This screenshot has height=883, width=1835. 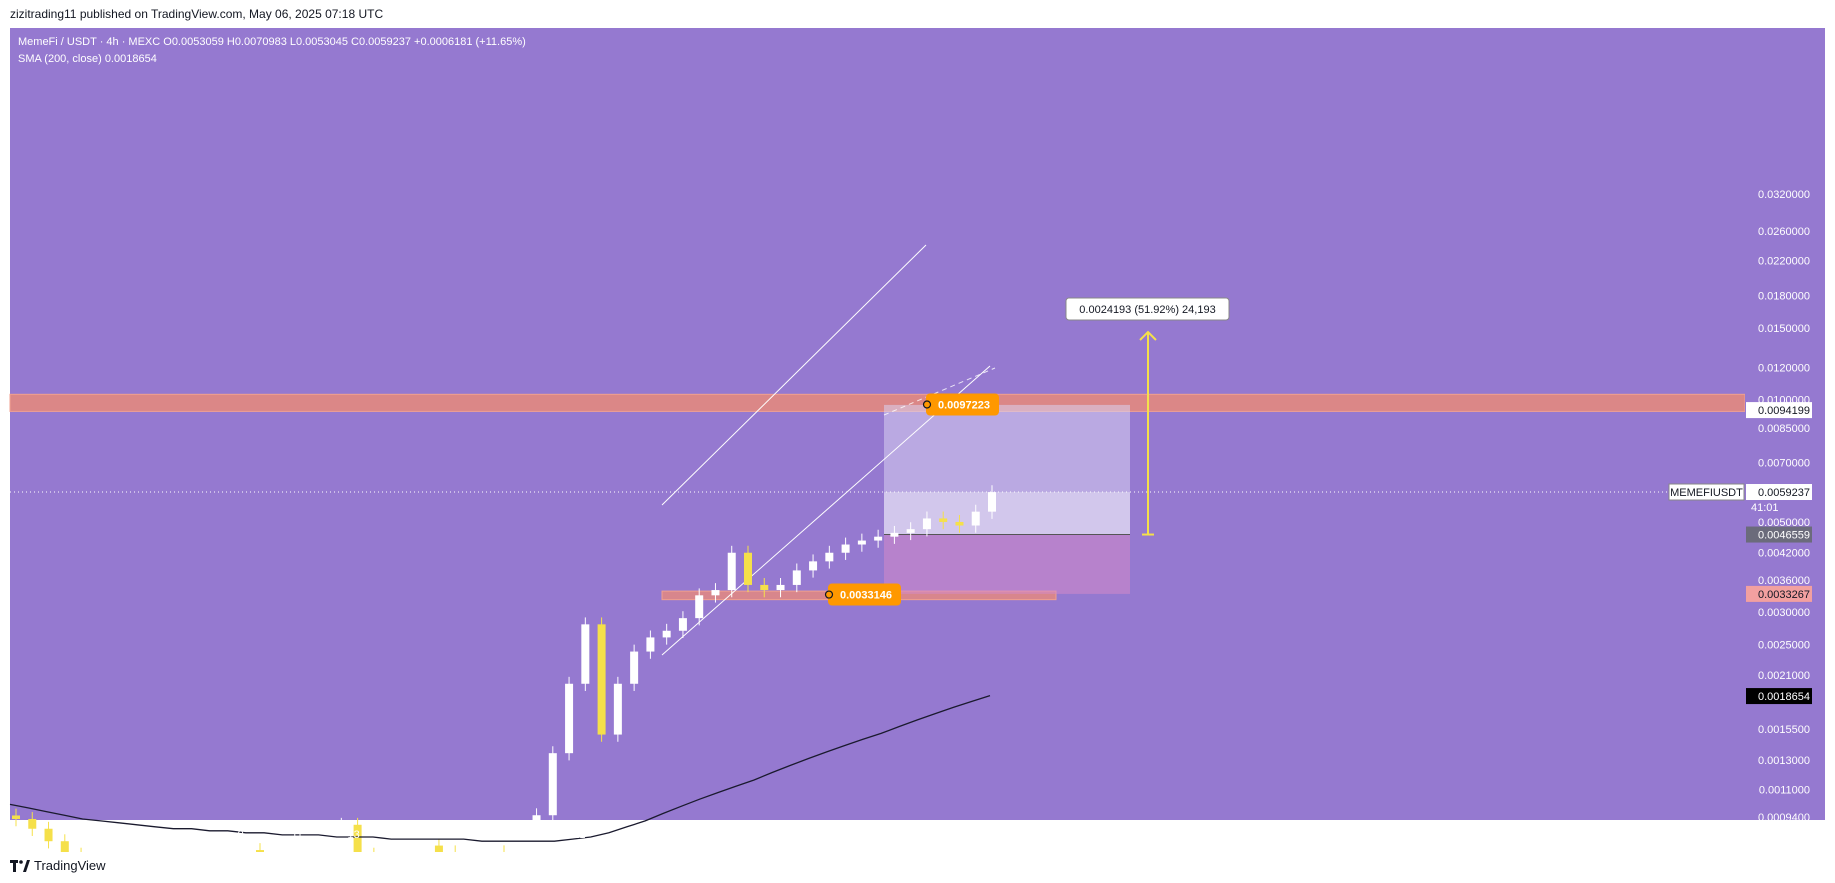 What do you see at coordinates (1784, 329) in the screenshot?
I see `price-tick-label: 0.0150000` at bounding box center [1784, 329].